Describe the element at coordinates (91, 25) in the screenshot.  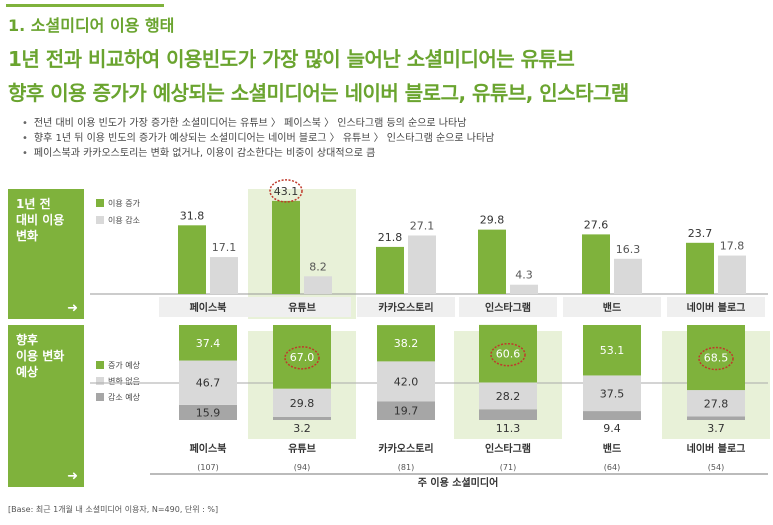
I see `section-title: 1. 소셜미디어 이용 행태` at that location.